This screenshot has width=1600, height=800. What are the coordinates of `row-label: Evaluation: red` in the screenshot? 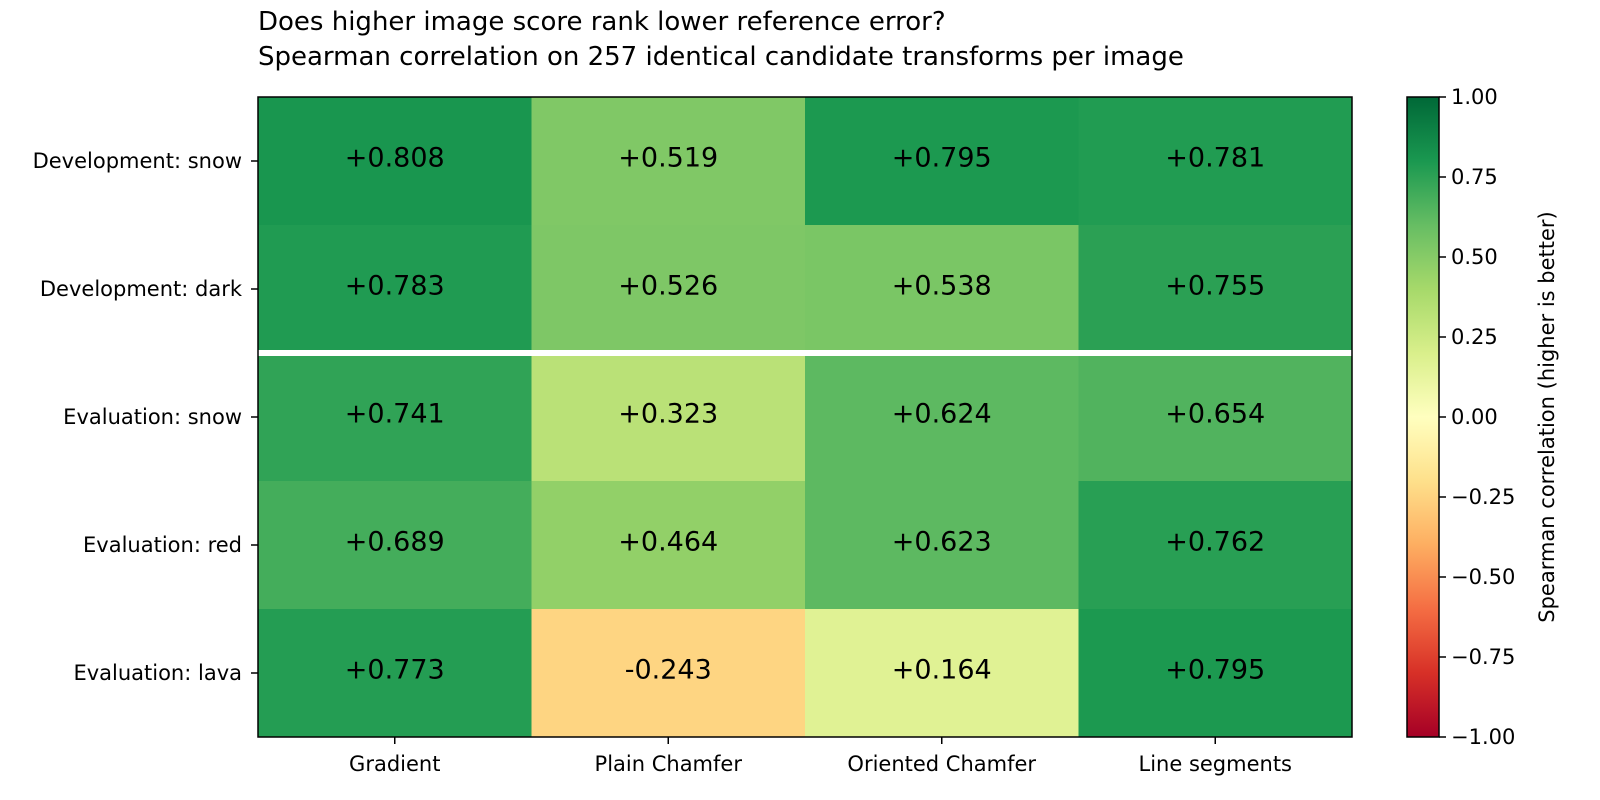 It's located at (162, 545).